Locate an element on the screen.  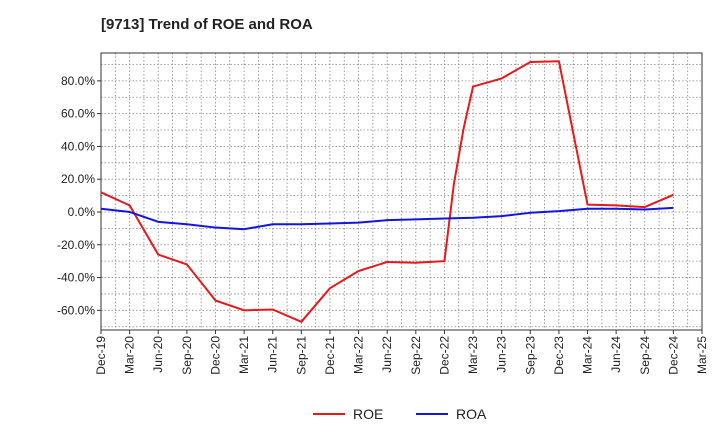
x-tick-label: Dec-23 is located at coordinates (559, 355).